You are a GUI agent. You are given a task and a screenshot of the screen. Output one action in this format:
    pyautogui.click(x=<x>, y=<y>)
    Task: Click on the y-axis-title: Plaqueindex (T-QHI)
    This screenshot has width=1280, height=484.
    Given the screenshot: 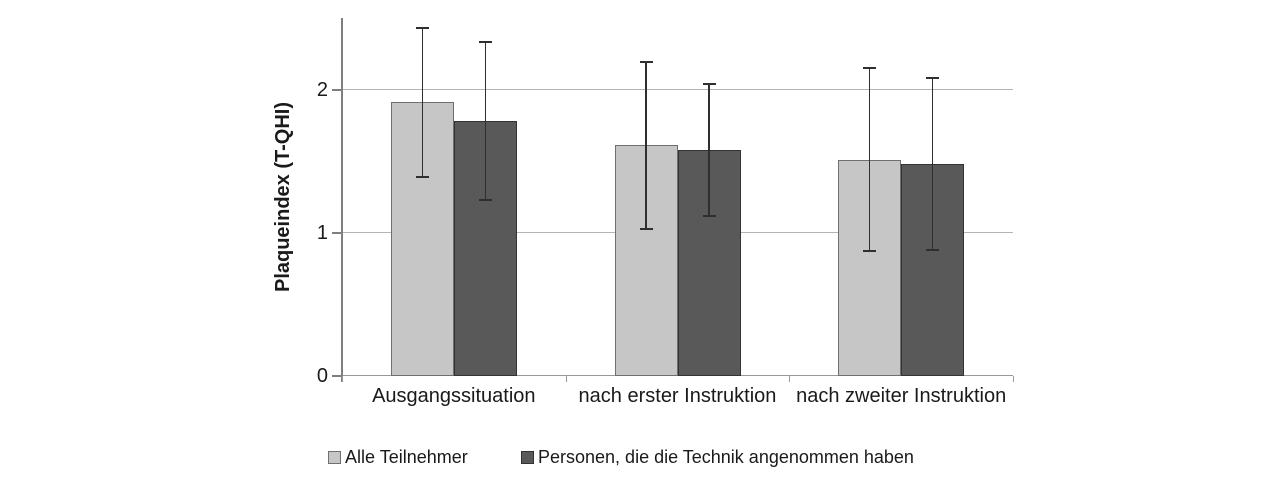 What is the action you would take?
    pyautogui.click(x=283, y=197)
    